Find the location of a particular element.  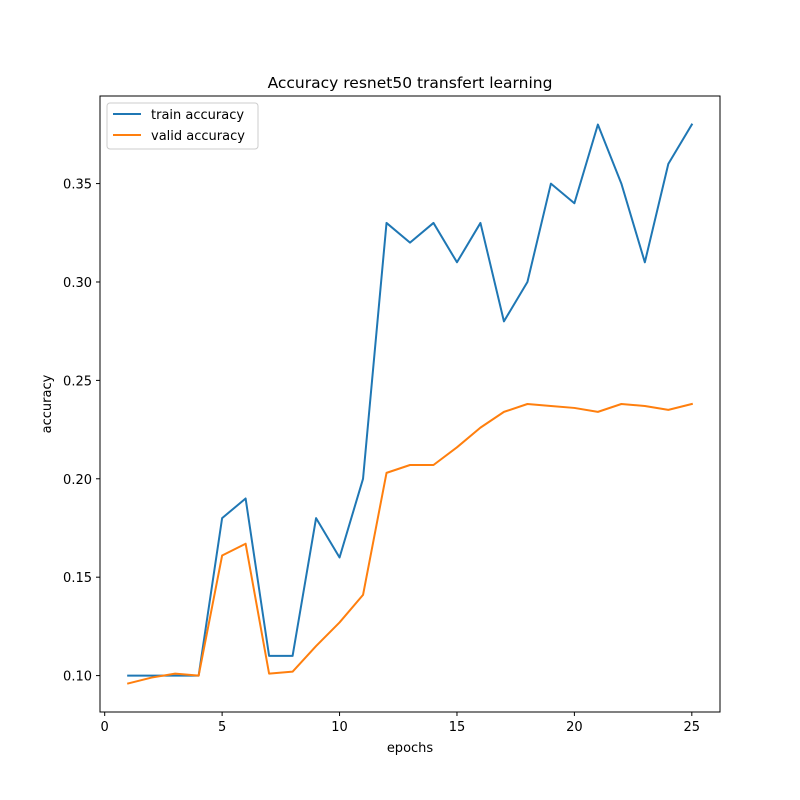

x-tick-label: 15 is located at coordinates (457, 727).